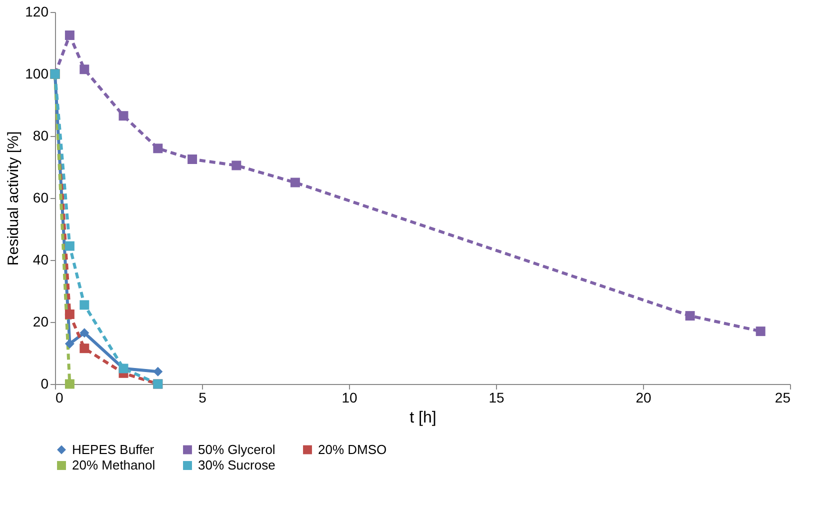 The width and height of the screenshot is (831, 506). I want to click on x-tick-label: 10, so click(350, 398).